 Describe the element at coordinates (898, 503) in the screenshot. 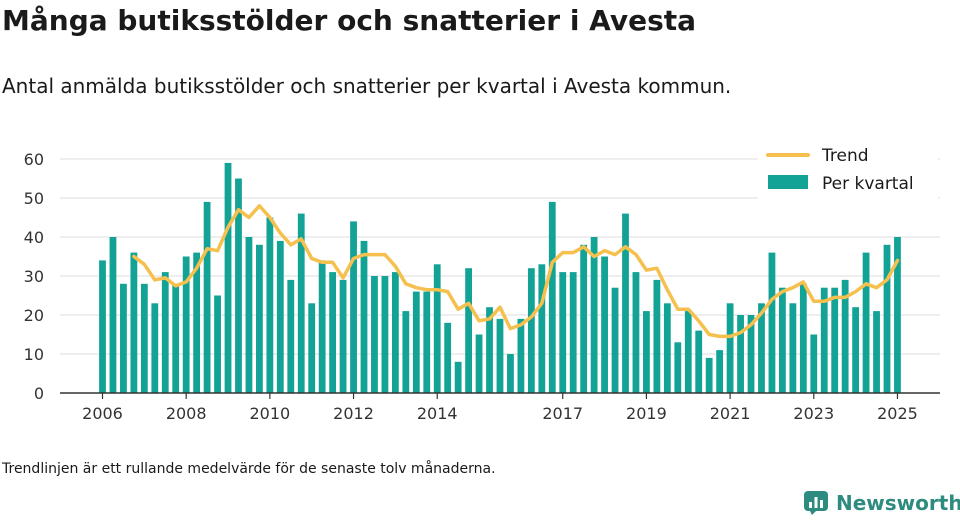

I see `brand-name: Newsworthy` at that location.